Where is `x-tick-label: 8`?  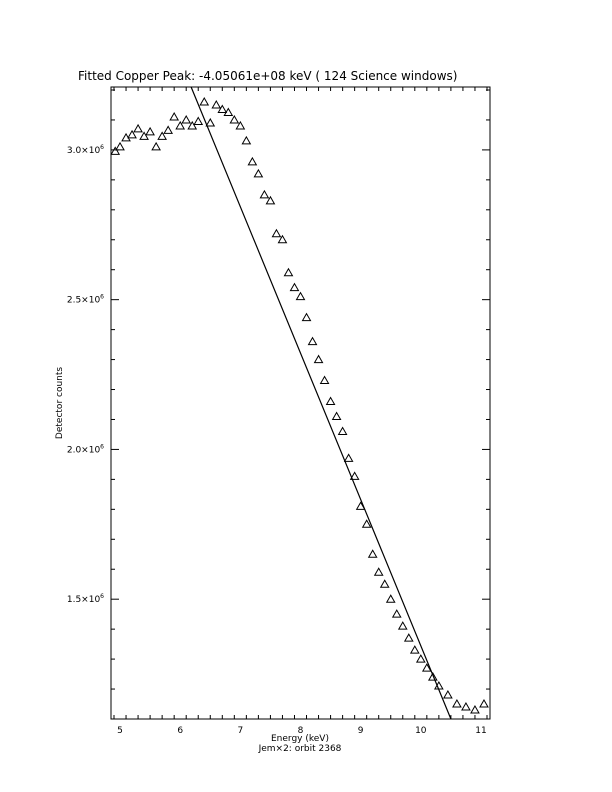 x-tick-label: 8 is located at coordinates (301, 731).